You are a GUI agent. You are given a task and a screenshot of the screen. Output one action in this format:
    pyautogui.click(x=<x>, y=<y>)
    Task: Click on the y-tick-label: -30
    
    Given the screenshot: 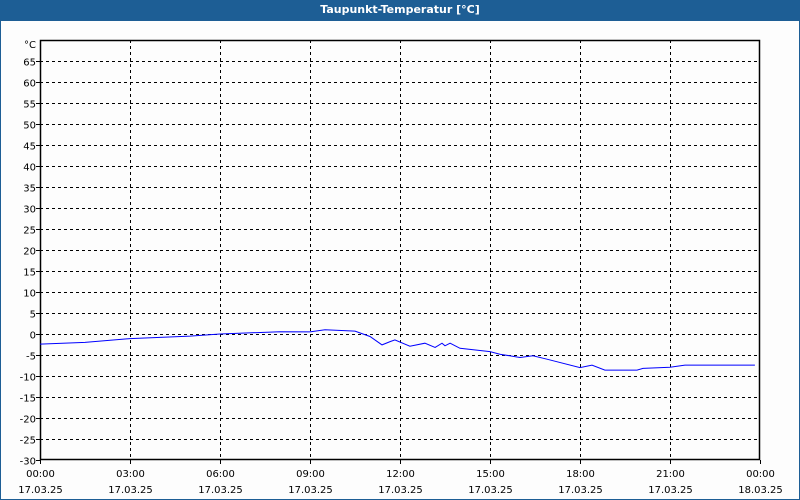 What is the action you would take?
    pyautogui.click(x=28, y=462)
    